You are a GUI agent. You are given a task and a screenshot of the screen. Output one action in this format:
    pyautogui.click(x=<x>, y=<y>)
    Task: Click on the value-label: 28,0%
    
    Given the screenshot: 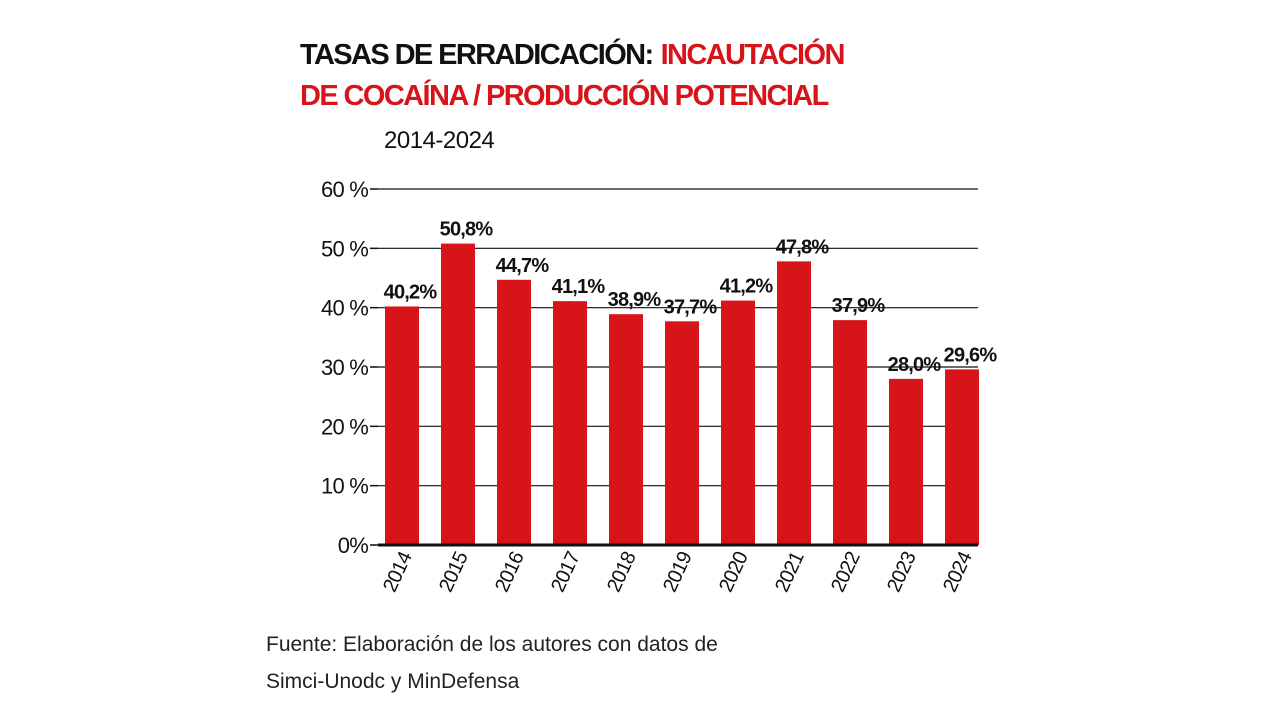 What is the action you would take?
    pyautogui.click(x=915, y=365)
    